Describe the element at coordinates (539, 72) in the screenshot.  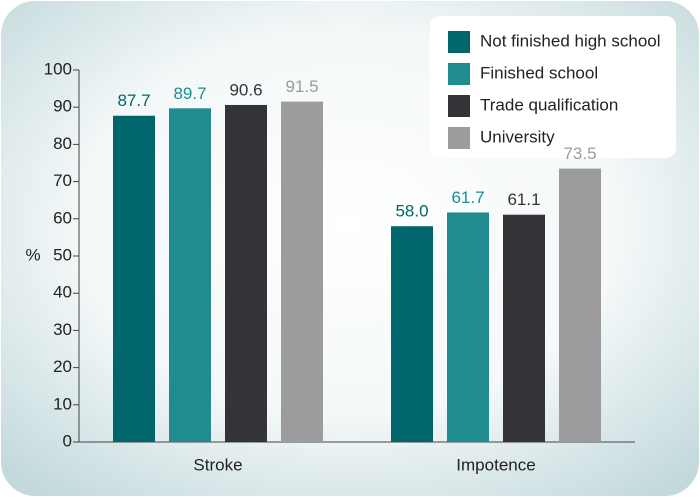
I see `legend-label: Finished school` at that location.